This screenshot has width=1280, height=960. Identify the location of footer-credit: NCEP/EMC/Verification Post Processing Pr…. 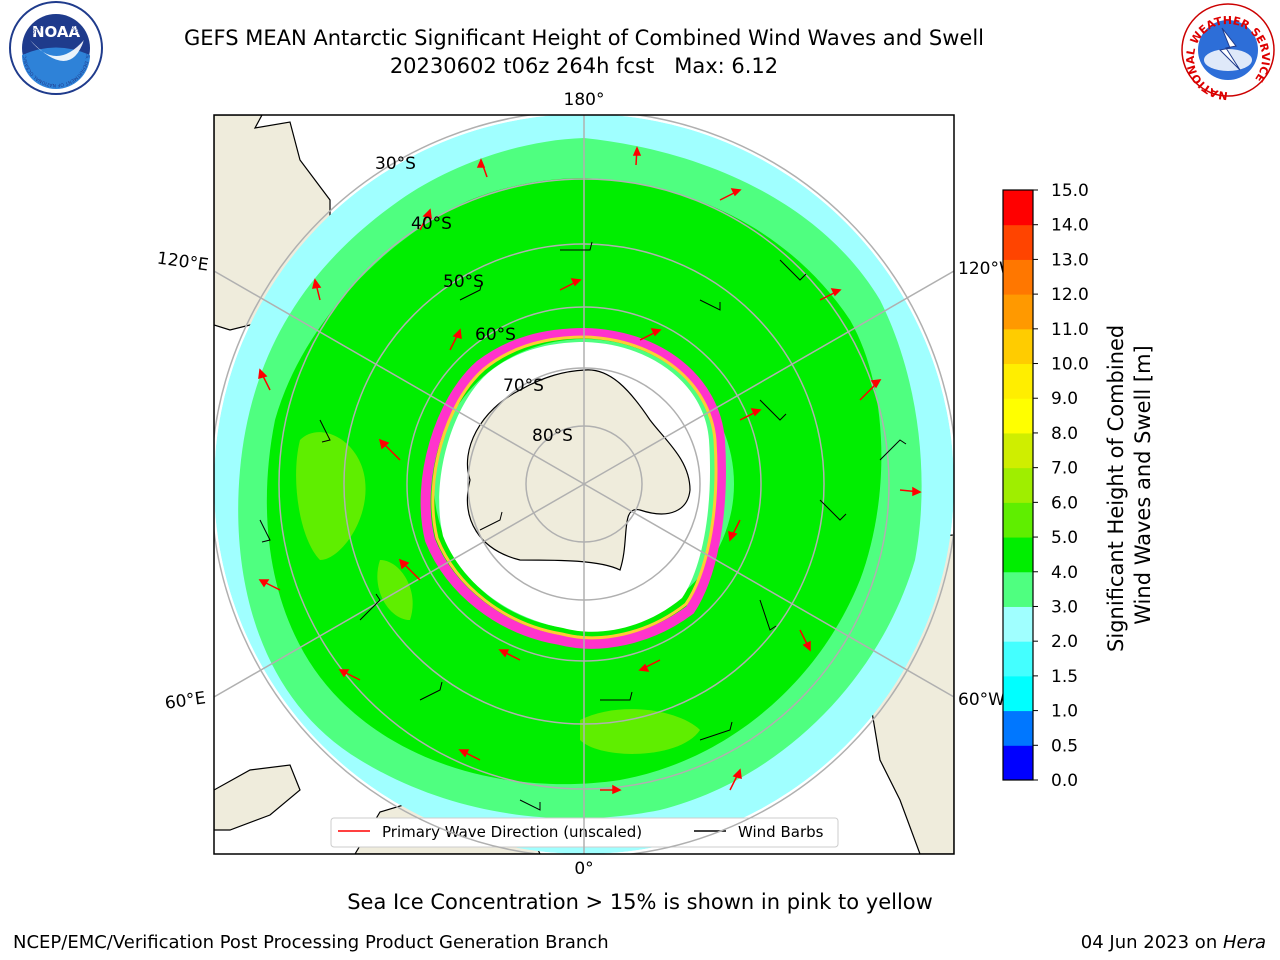
(311, 942).